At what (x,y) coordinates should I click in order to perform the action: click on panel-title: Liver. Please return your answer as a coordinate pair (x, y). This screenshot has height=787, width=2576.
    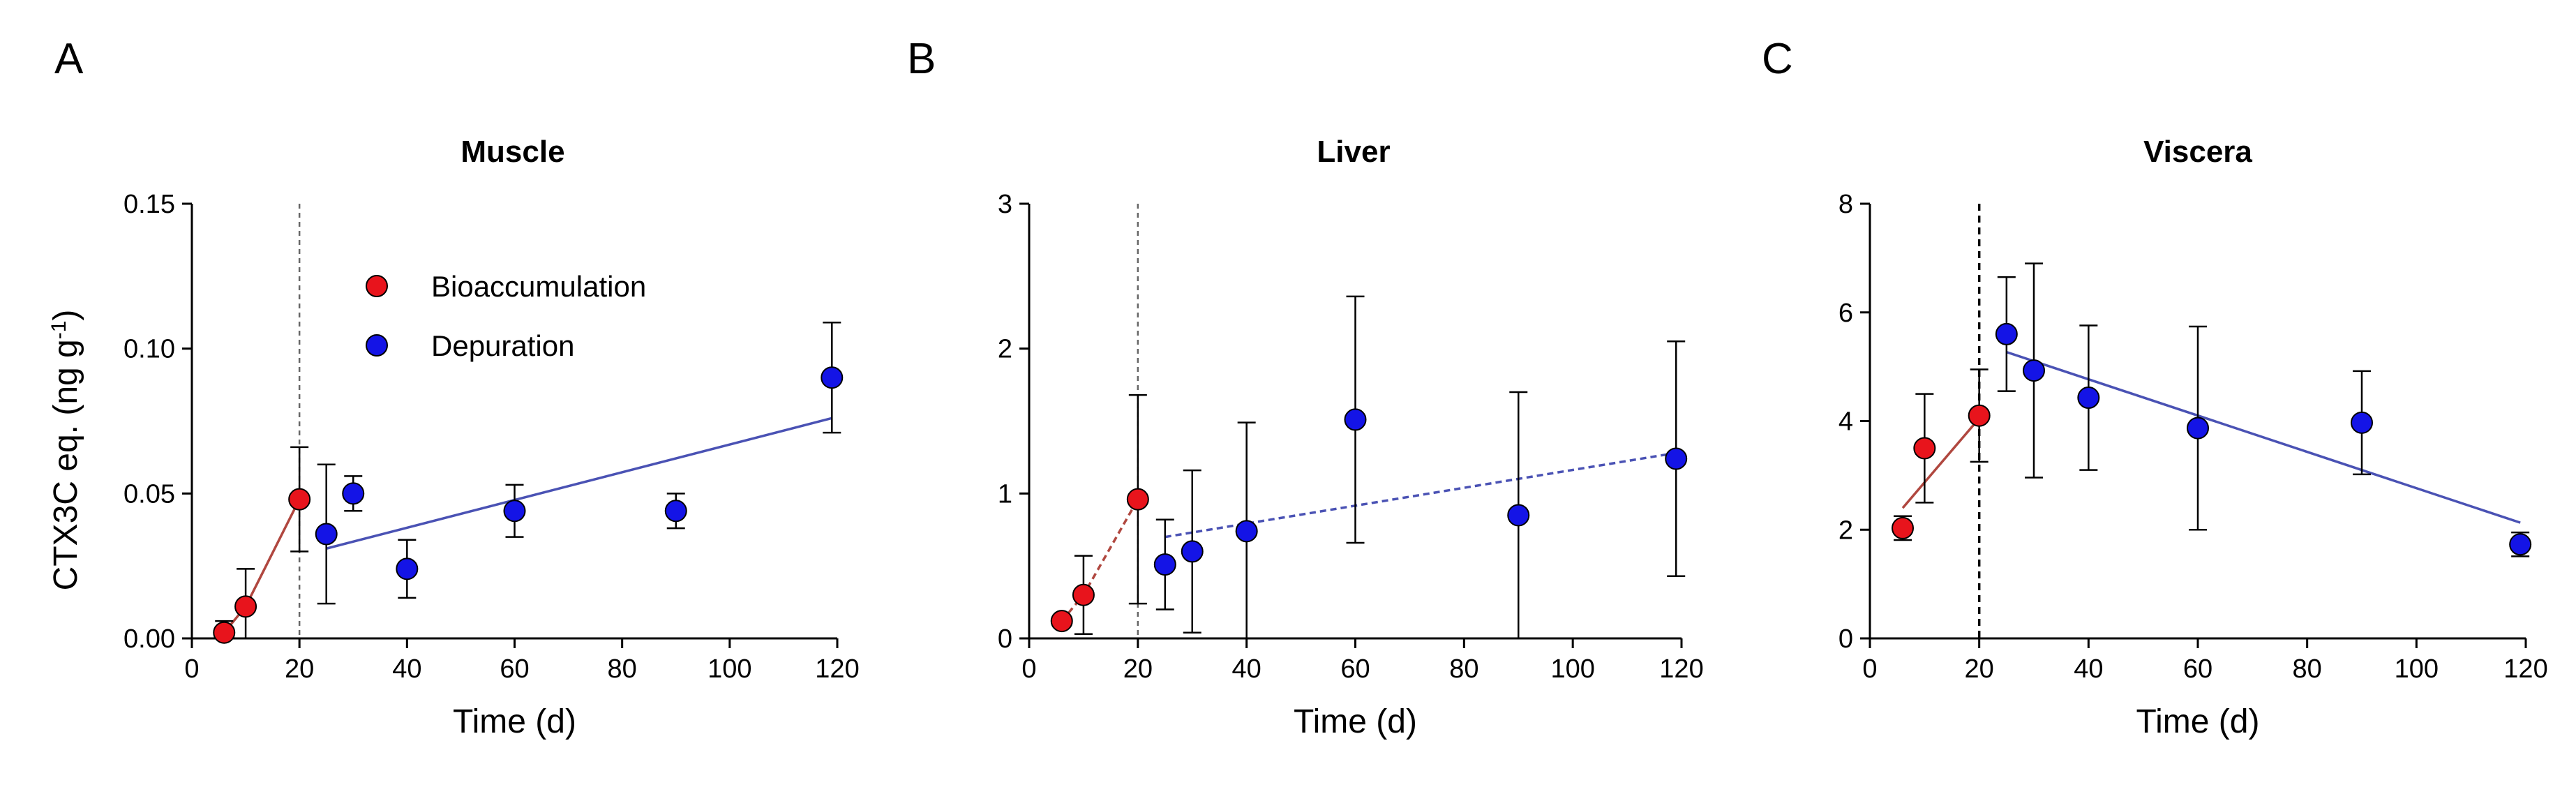
    Looking at the image, I should click on (1353, 152).